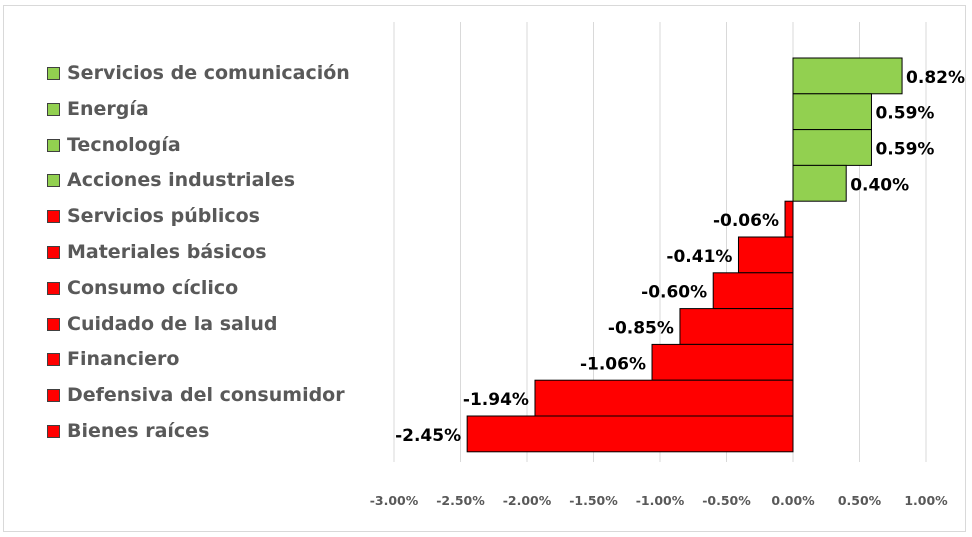  Describe the element at coordinates (641, 329) in the screenshot. I see `data-label: -0.85%` at that location.